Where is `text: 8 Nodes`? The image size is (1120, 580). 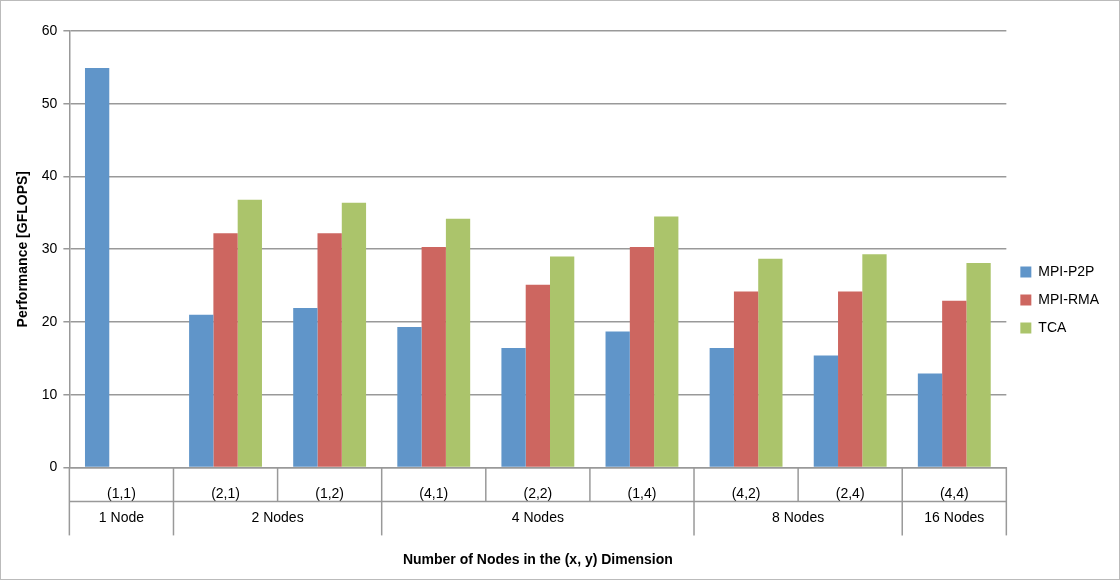 text: 8 Nodes is located at coordinates (798, 517).